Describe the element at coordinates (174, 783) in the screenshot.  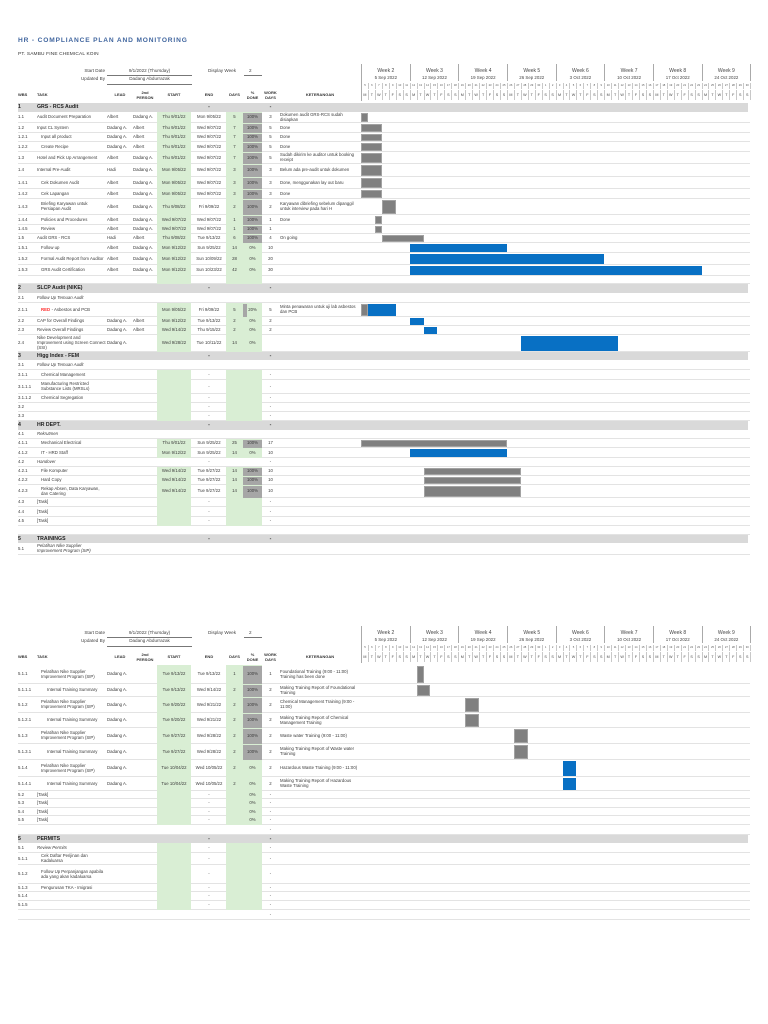
I see `cell-start: Tue 10/04/22` at that location.